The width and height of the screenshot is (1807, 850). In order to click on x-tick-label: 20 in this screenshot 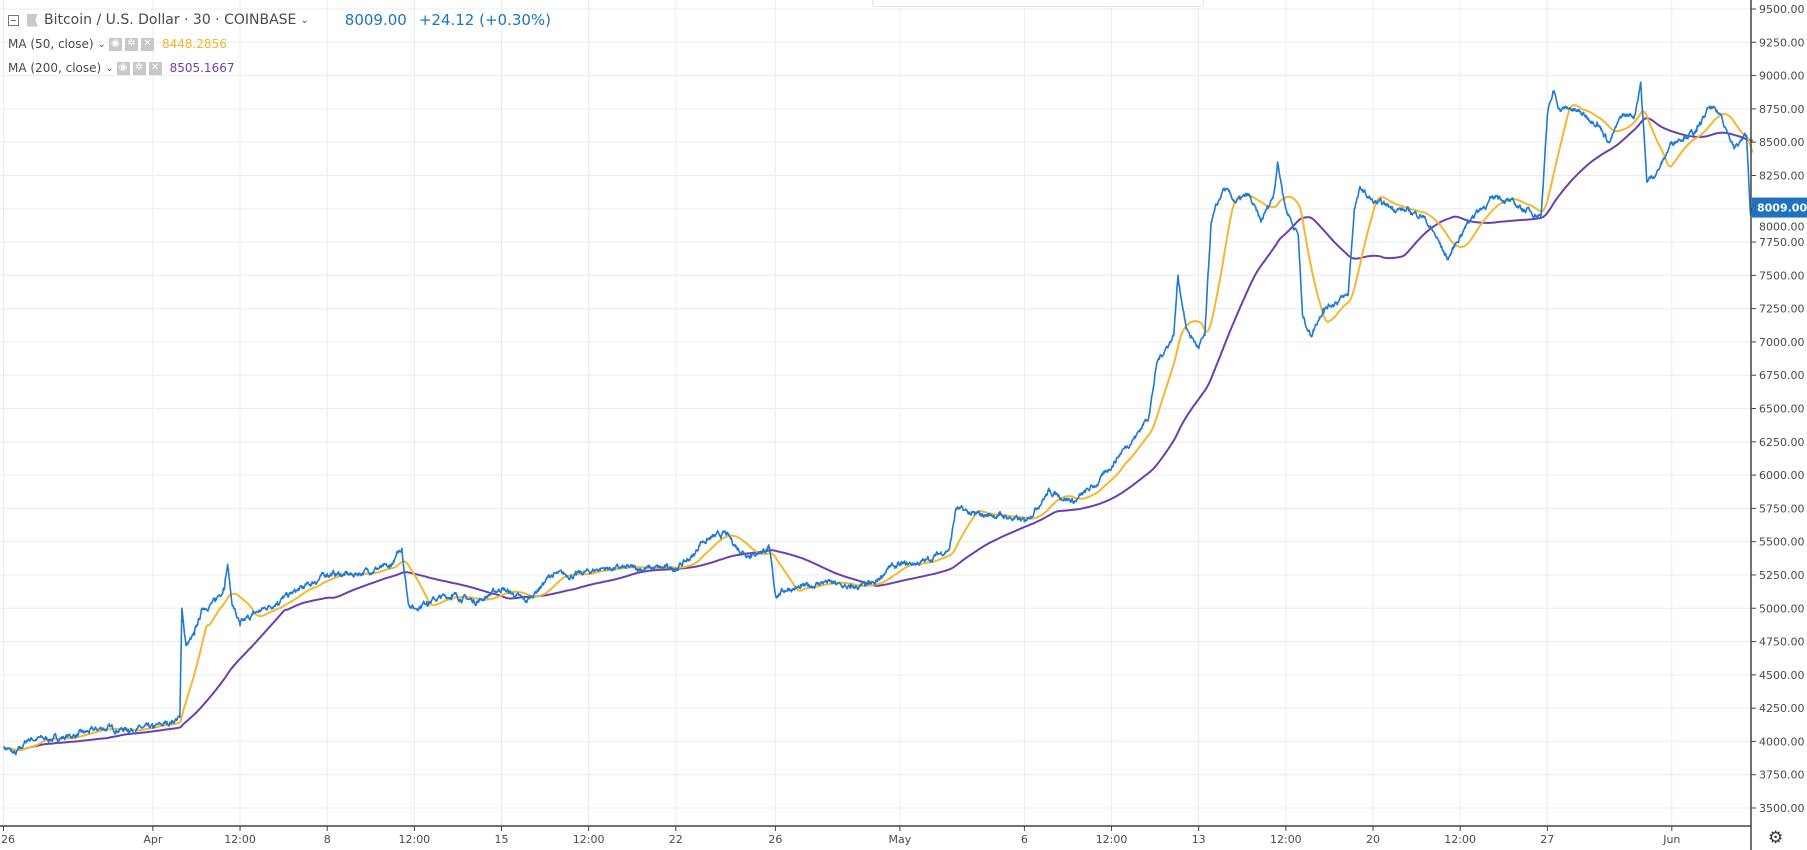, I will do `click(1373, 839)`.